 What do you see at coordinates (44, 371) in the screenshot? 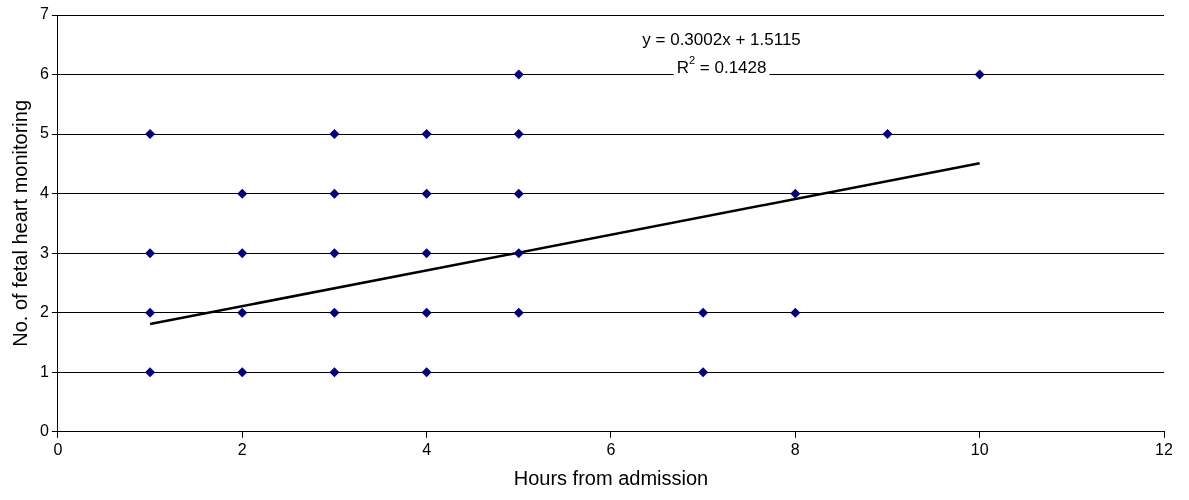
I see `y-tick-label: 1` at bounding box center [44, 371].